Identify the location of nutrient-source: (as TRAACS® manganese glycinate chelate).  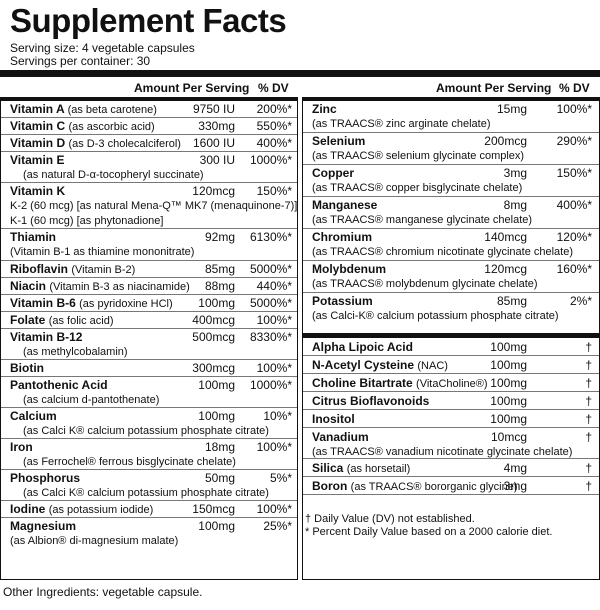
(422, 220).